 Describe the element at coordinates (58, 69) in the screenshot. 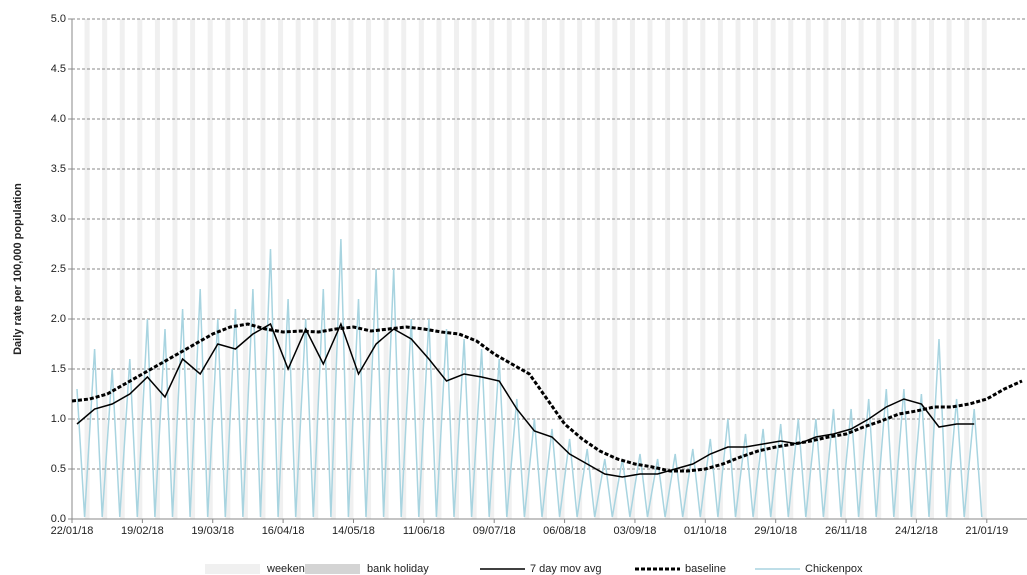

I see `y-tick-label: 4.5` at that location.